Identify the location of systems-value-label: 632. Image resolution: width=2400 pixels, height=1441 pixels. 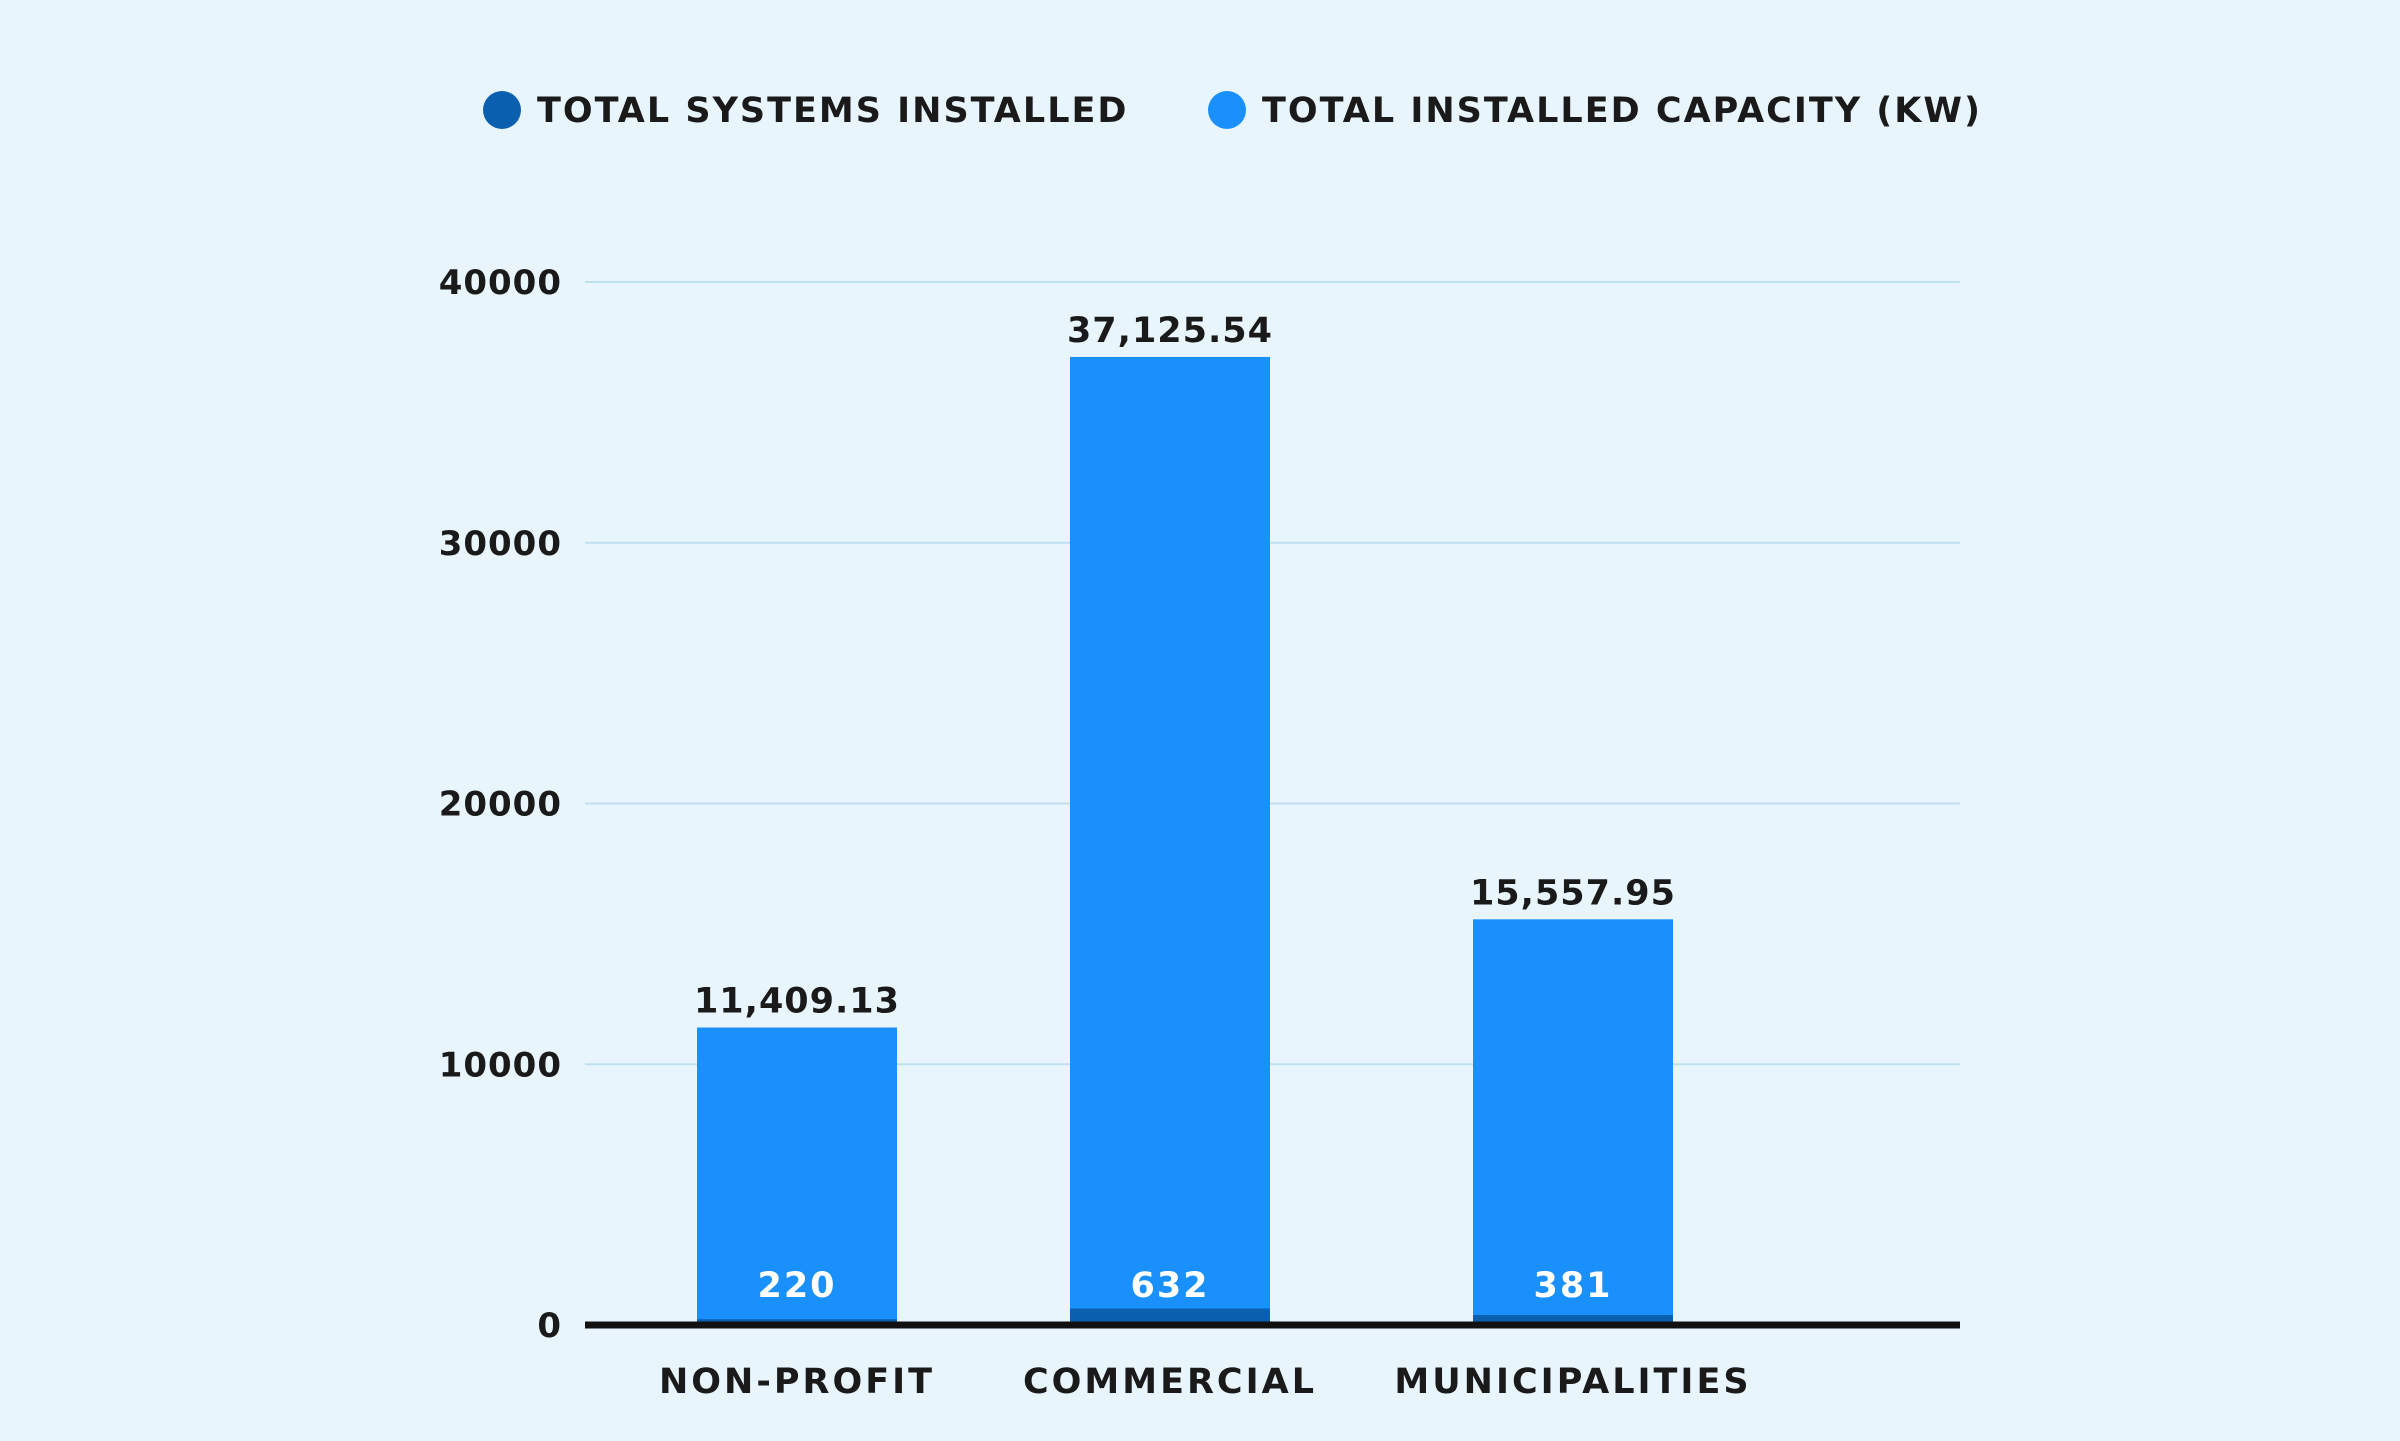
(1169, 1286).